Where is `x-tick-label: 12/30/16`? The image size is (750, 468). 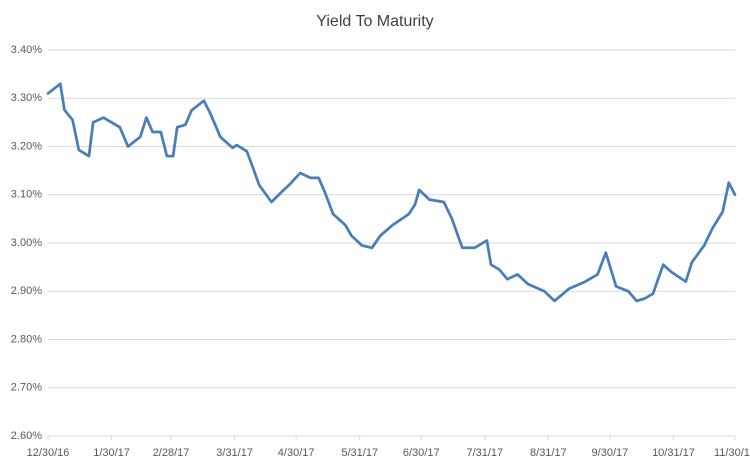 x-tick-label: 12/30/16 is located at coordinates (48, 453).